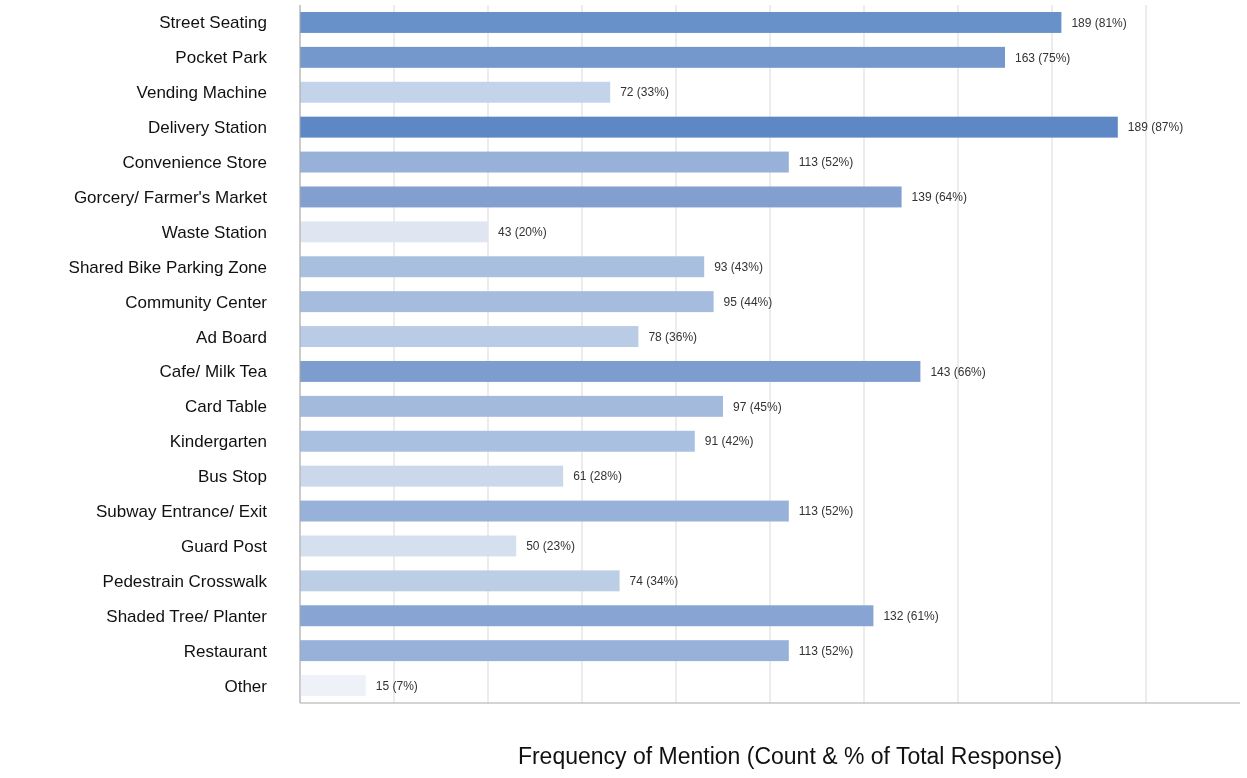  I want to click on data-label: 93 (43%), so click(738, 266).